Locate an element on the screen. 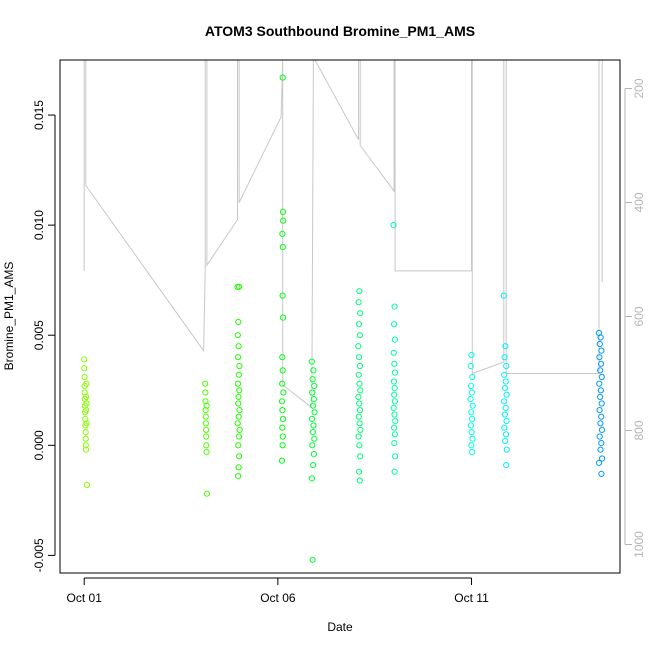 This screenshot has height=650, width=650. y2-tick-label: 1000 is located at coordinates (639, 544).